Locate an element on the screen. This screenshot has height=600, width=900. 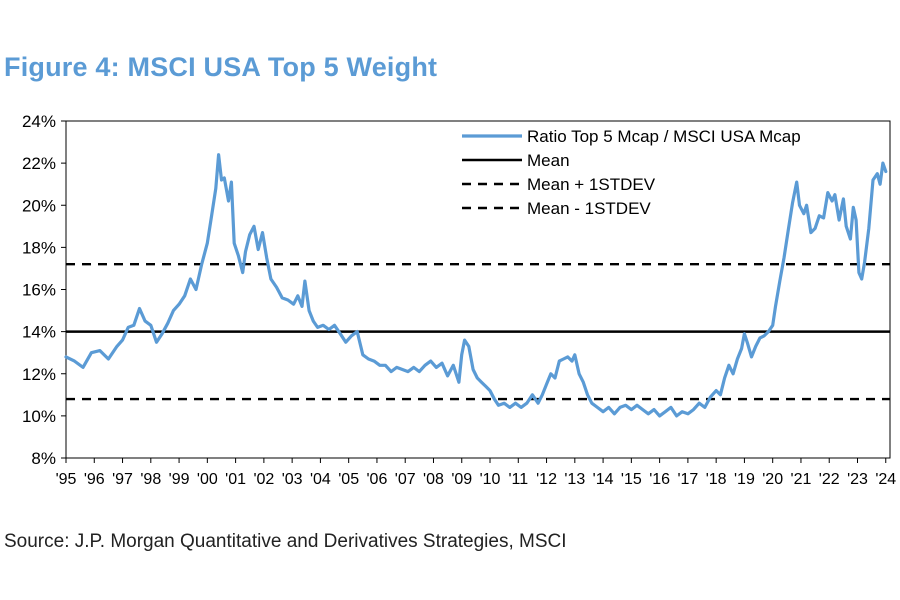
x-tick-label: '99 is located at coordinates (179, 479).